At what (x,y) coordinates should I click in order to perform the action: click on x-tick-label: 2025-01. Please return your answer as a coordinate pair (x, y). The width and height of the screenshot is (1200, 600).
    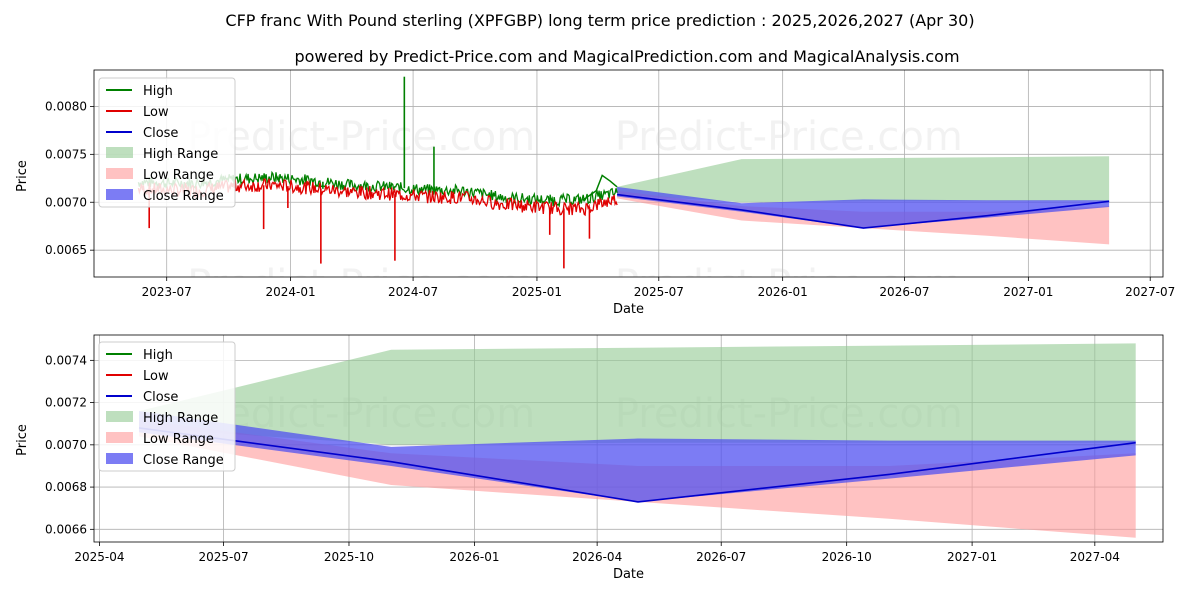
    Looking at the image, I should click on (537, 292).